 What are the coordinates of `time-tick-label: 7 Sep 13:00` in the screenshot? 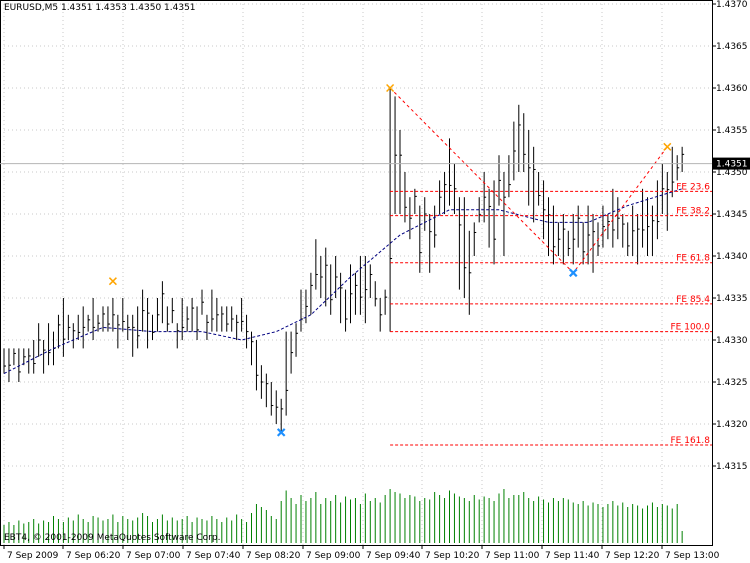 It's located at (692, 556).